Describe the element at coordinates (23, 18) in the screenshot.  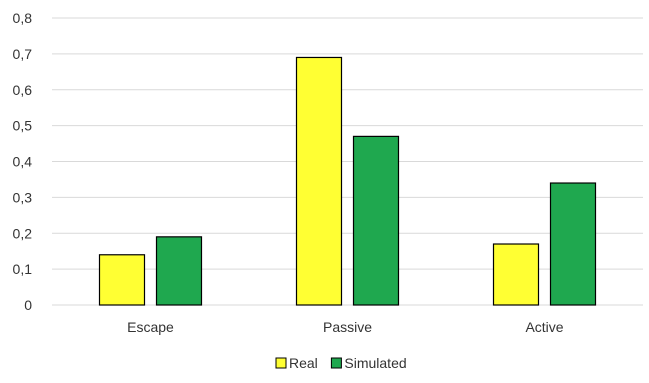
I see `y-tick-label: 0,8` at that location.